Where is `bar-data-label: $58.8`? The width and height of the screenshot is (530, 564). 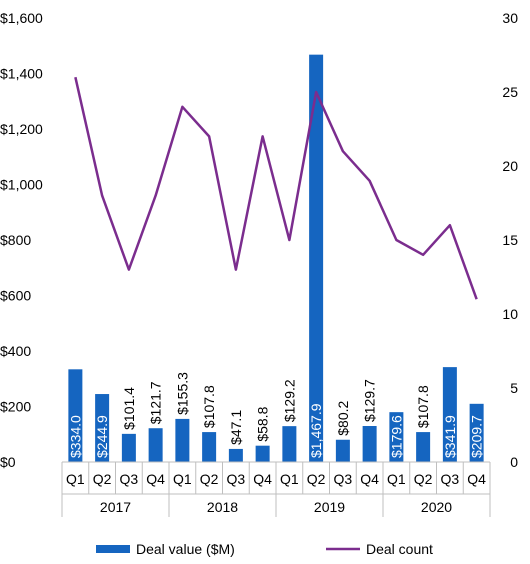
bar-data-label: $58.8 is located at coordinates (263, 423).